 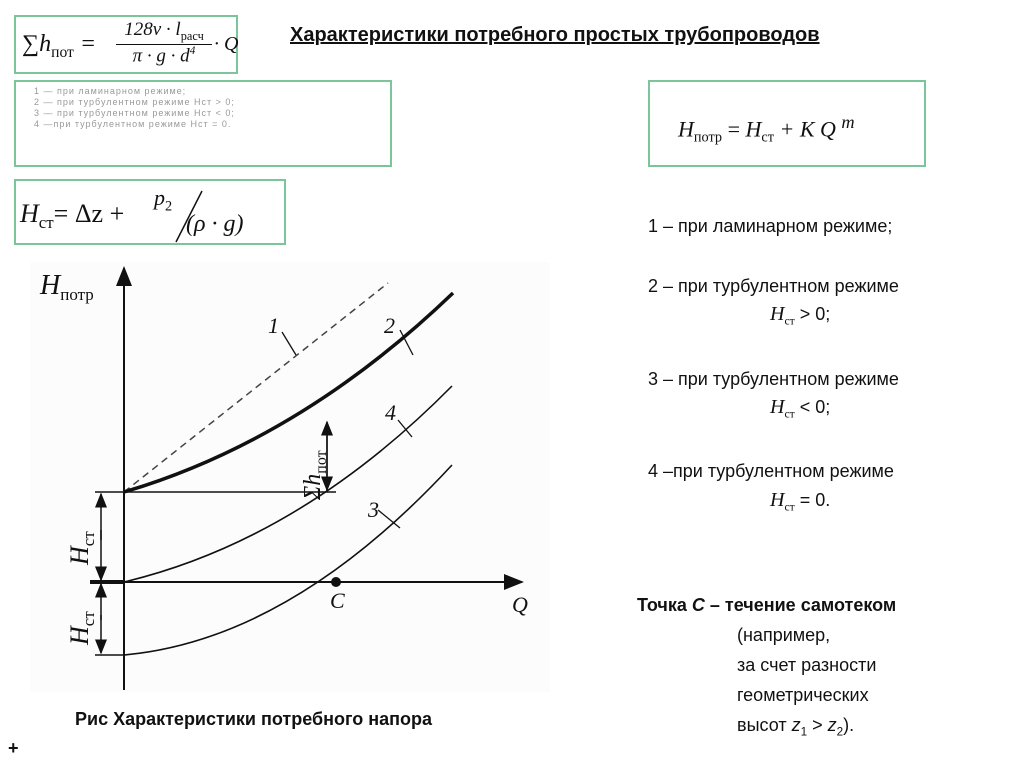 I want to click on main-formula: Hпотр = Hст + K Q m, so click(x=766, y=129).